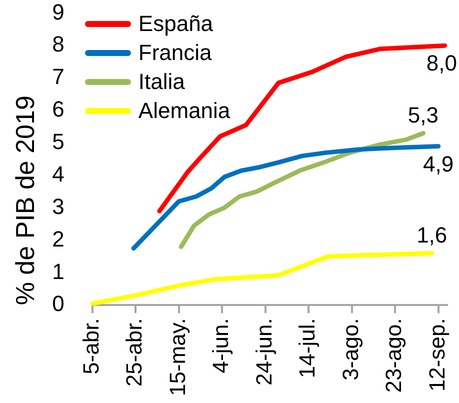 Image resolution: width=459 pixels, height=403 pixels. What do you see at coordinates (423, 115) in the screenshot?
I see `data-label: 5,3` at bounding box center [423, 115].